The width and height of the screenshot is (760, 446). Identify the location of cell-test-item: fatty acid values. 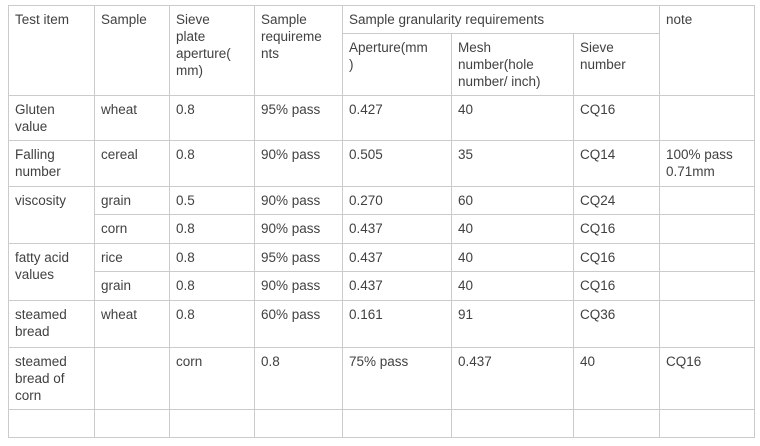
(51, 272).